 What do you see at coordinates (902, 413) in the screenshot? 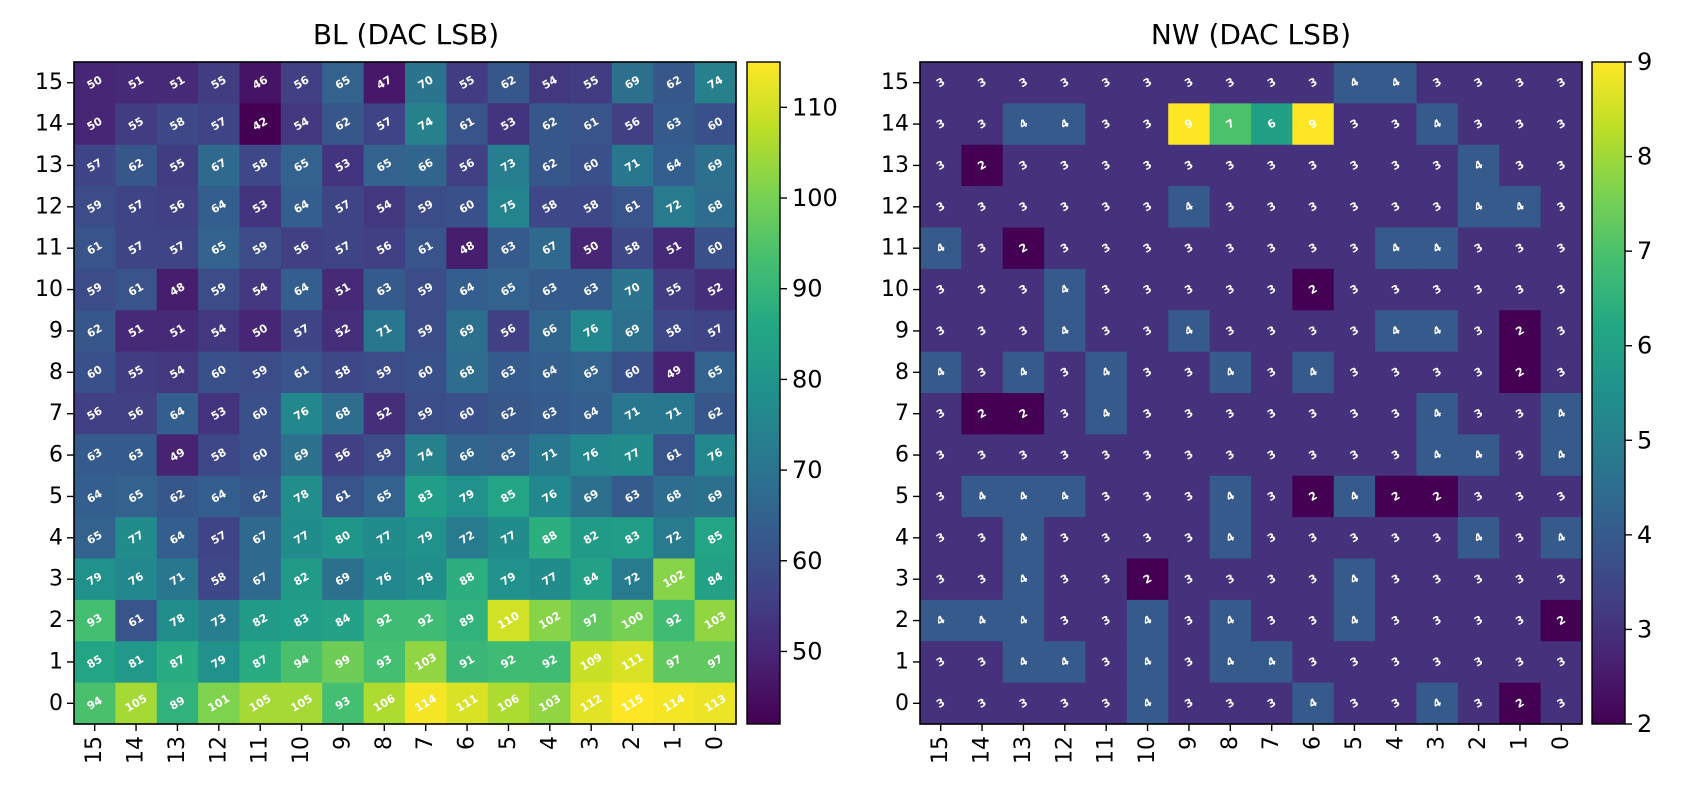
I see `y-tick-label: 7` at bounding box center [902, 413].